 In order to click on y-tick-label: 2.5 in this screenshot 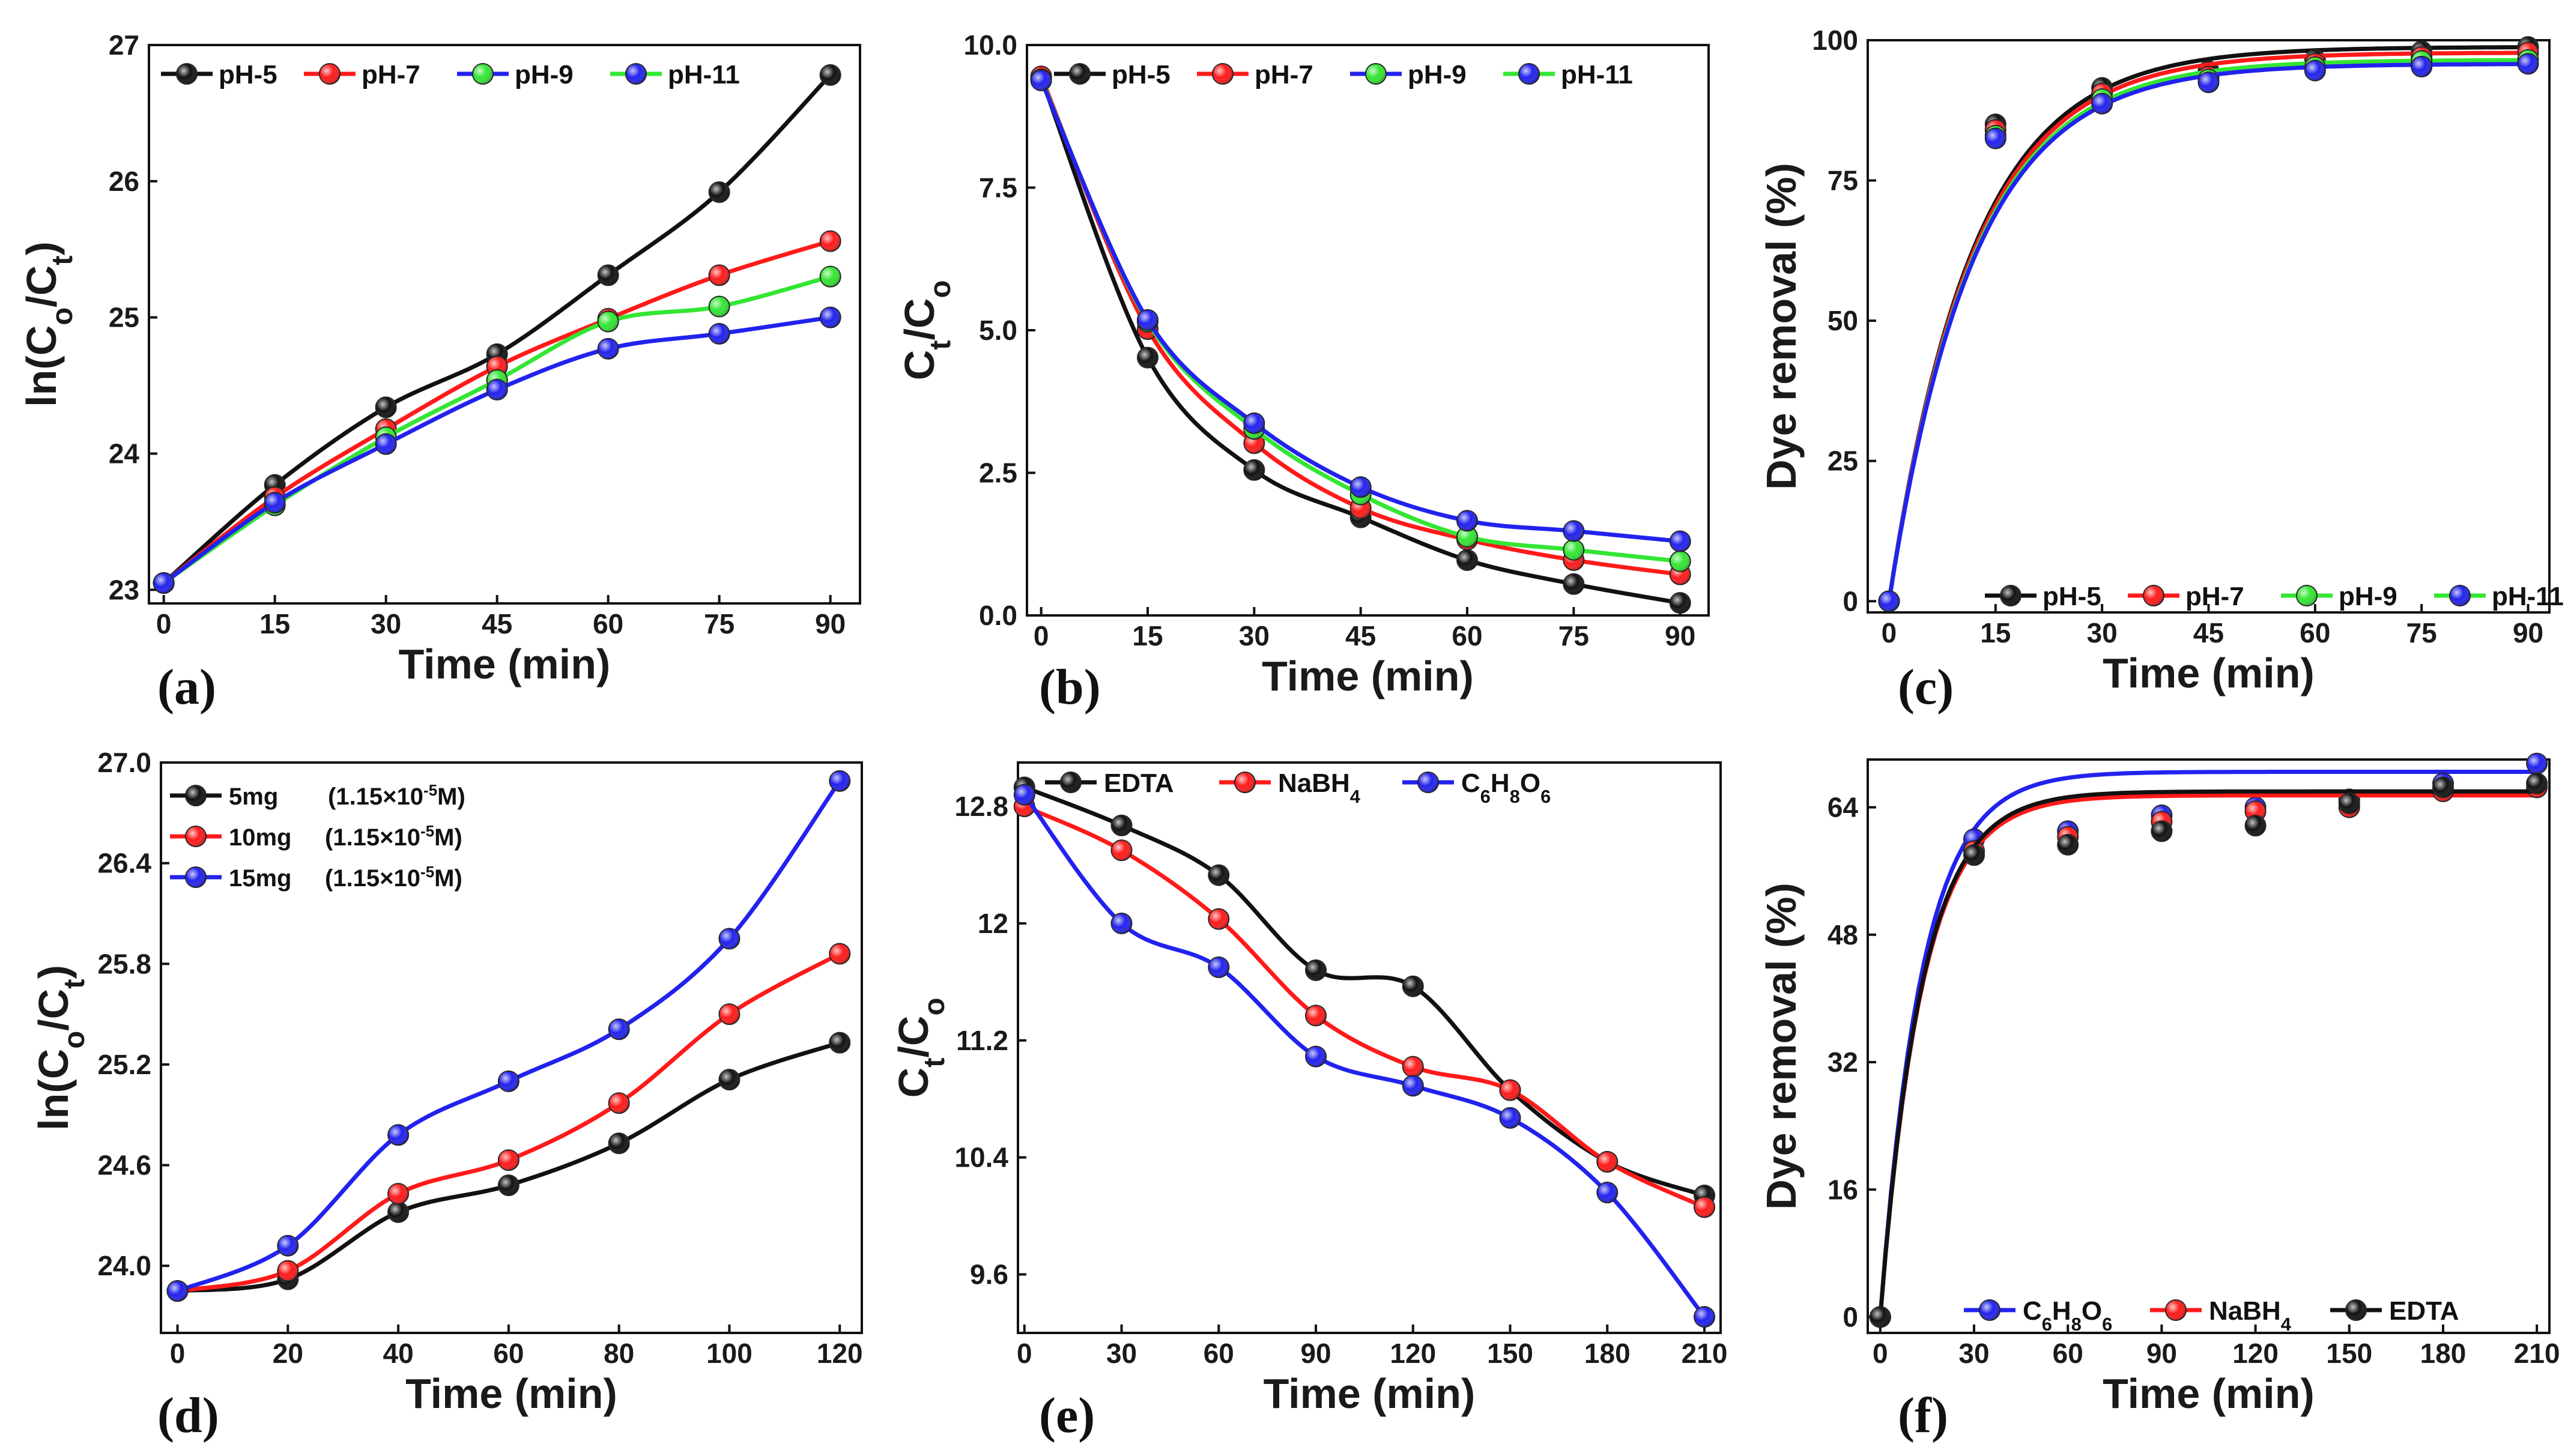, I will do `click(998, 473)`.